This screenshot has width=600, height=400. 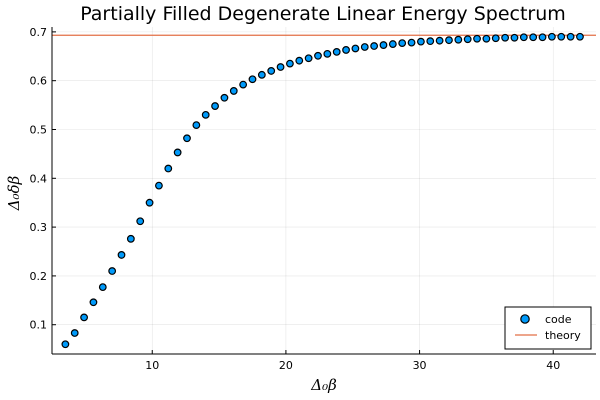 I want to click on x-tick-label: 40, so click(x=553, y=365).